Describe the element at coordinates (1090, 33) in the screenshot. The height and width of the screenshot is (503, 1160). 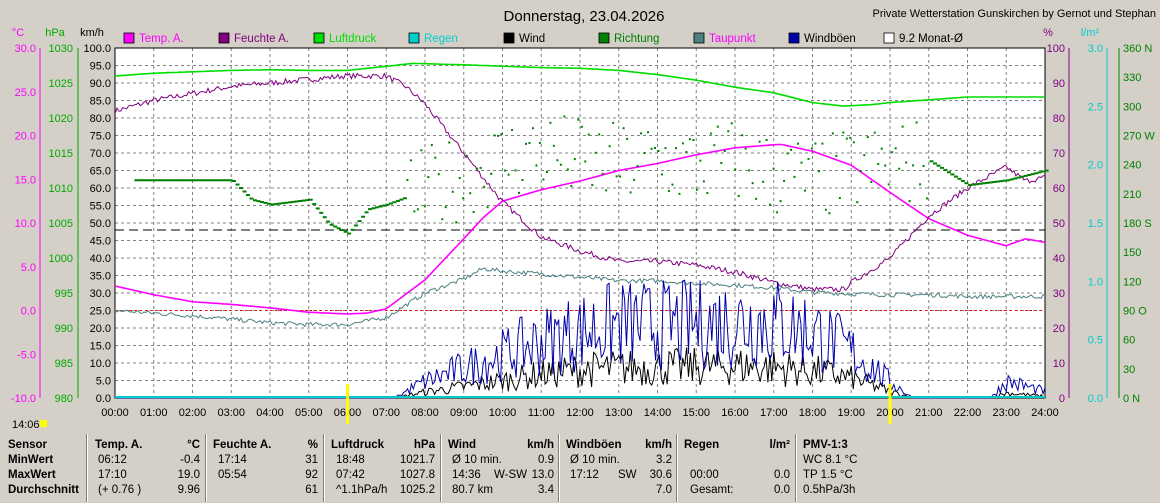
I see `axis-unit-label: l/m²` at that location.